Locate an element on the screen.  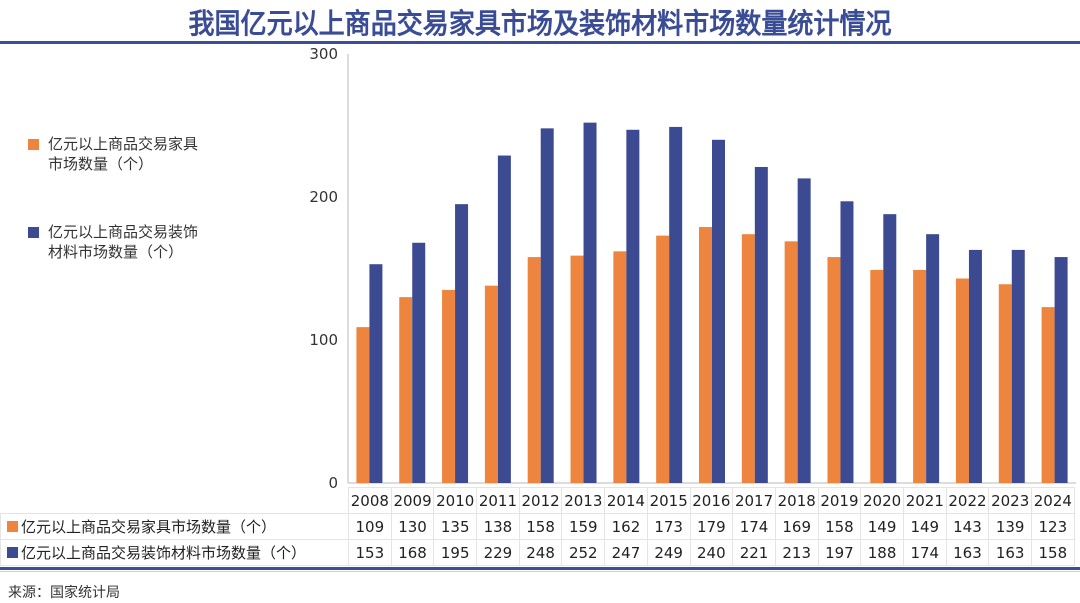
table-row-label: 亿元以上商品交易家具市场数量（个） is located at coordinates (174, 526).